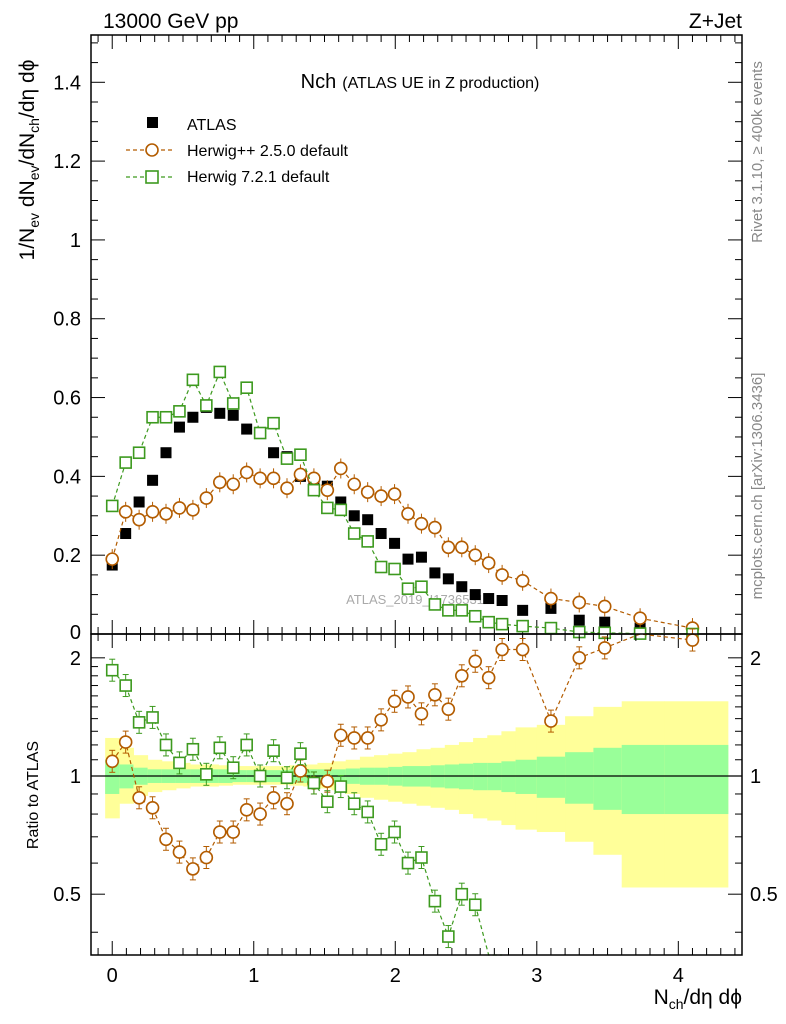  Describe the element at coordinates (112, 976) in the screenshot. I see `x-tick-label: 0` at that location.